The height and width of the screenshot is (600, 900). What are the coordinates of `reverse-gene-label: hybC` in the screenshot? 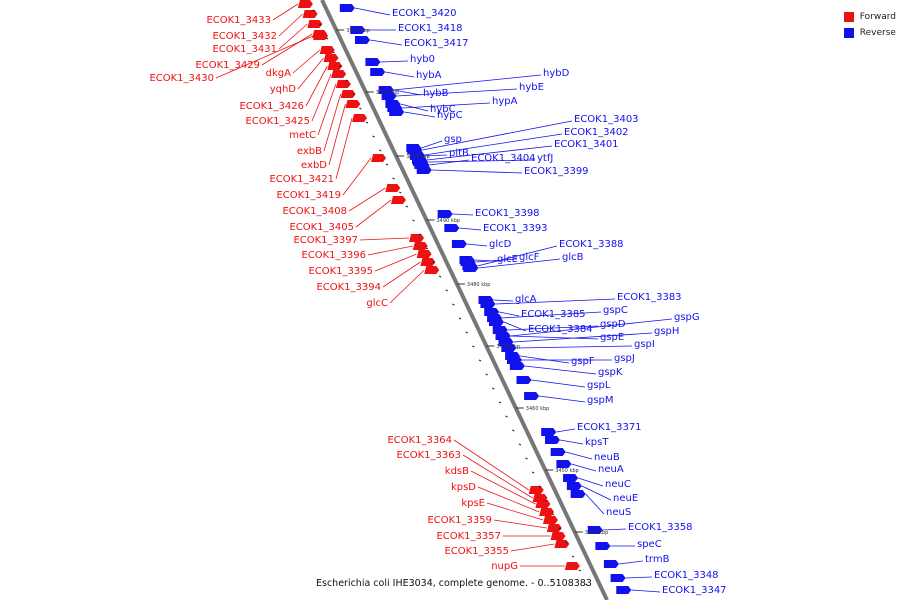 It's located at (443, 109).